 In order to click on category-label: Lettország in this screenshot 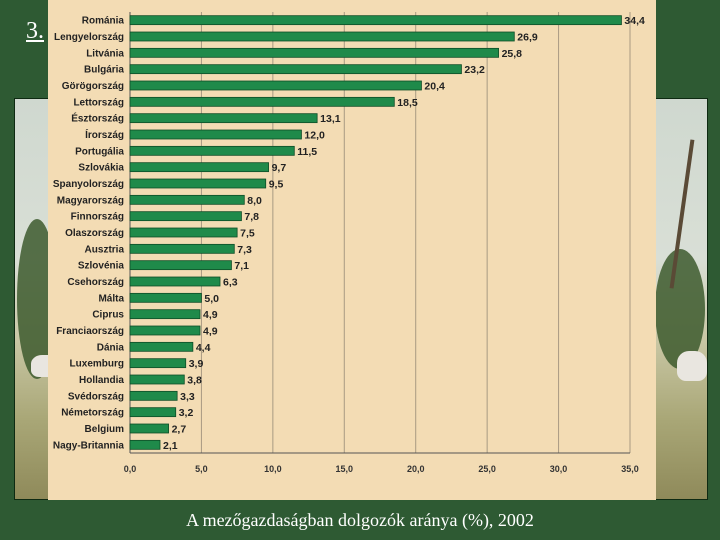, I will do `click(98, 102)`.